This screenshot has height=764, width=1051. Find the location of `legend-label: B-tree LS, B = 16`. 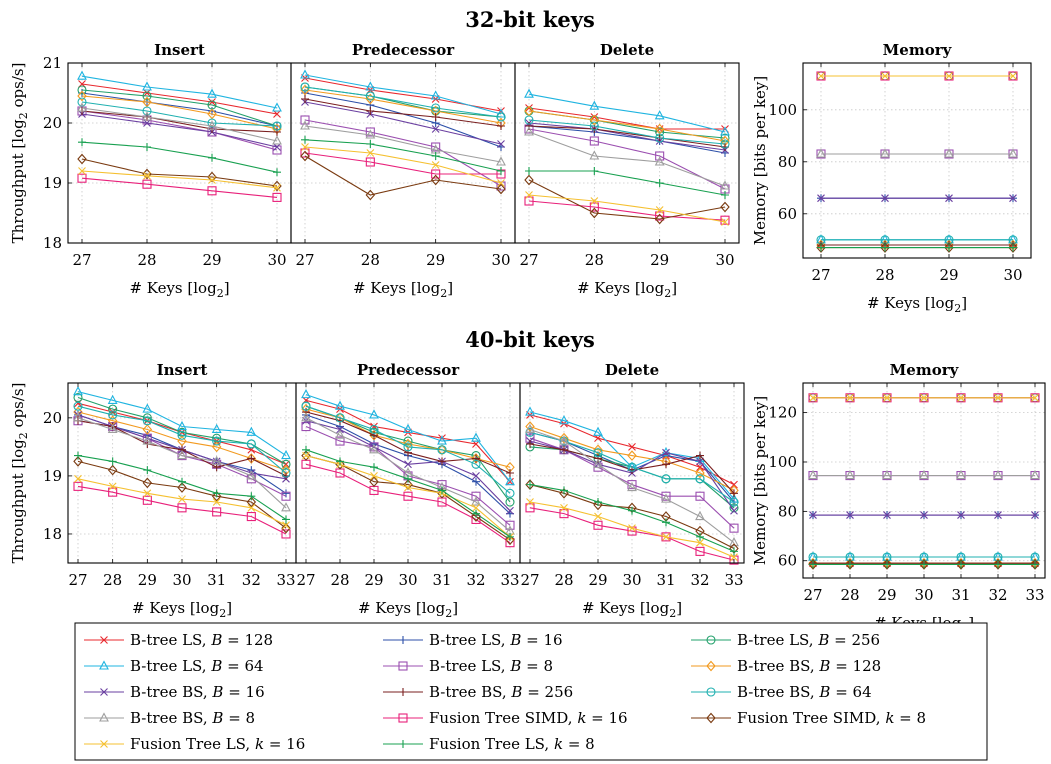

legend-label: B-tree LS, B = 16 is located at coordinates (496, 640).